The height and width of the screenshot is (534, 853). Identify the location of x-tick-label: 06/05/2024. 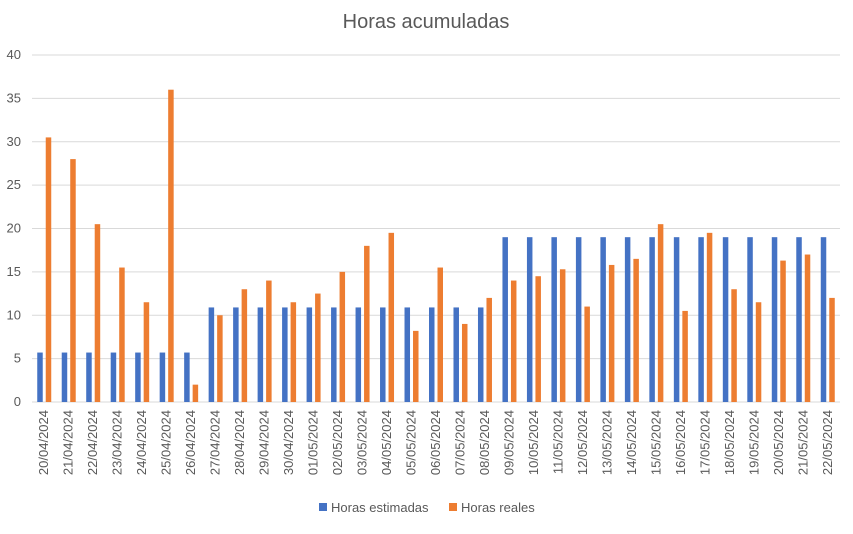
(435, 442).